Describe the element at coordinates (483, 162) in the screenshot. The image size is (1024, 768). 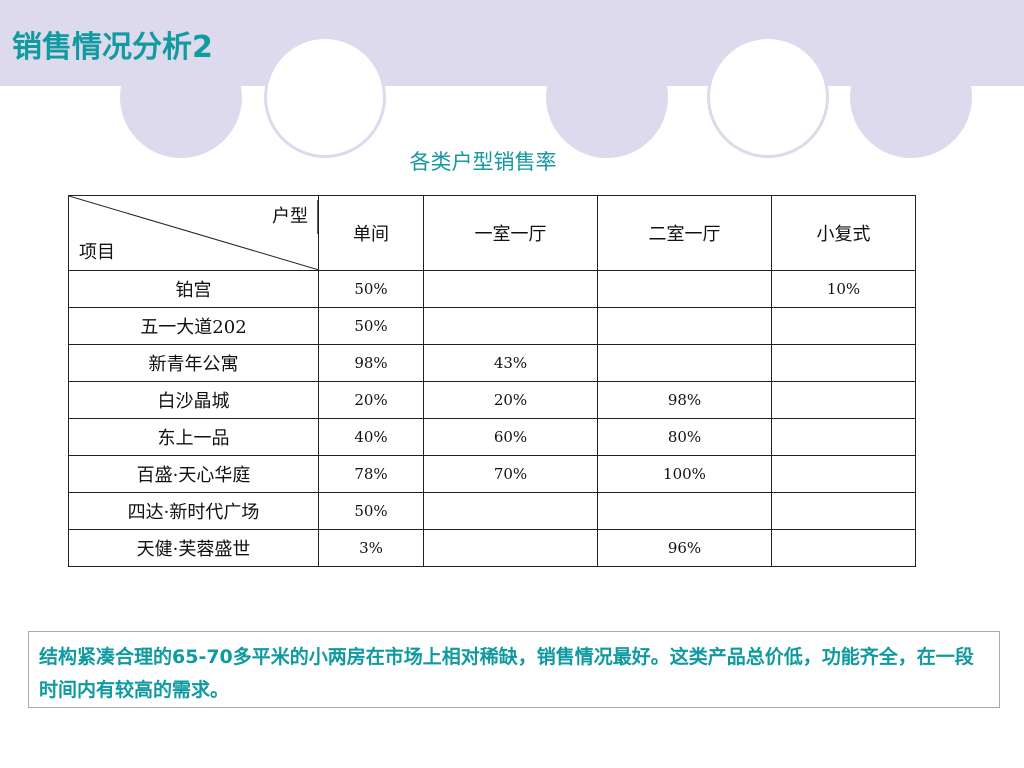
I see `table-caption: 各类户型销售率` at that location.